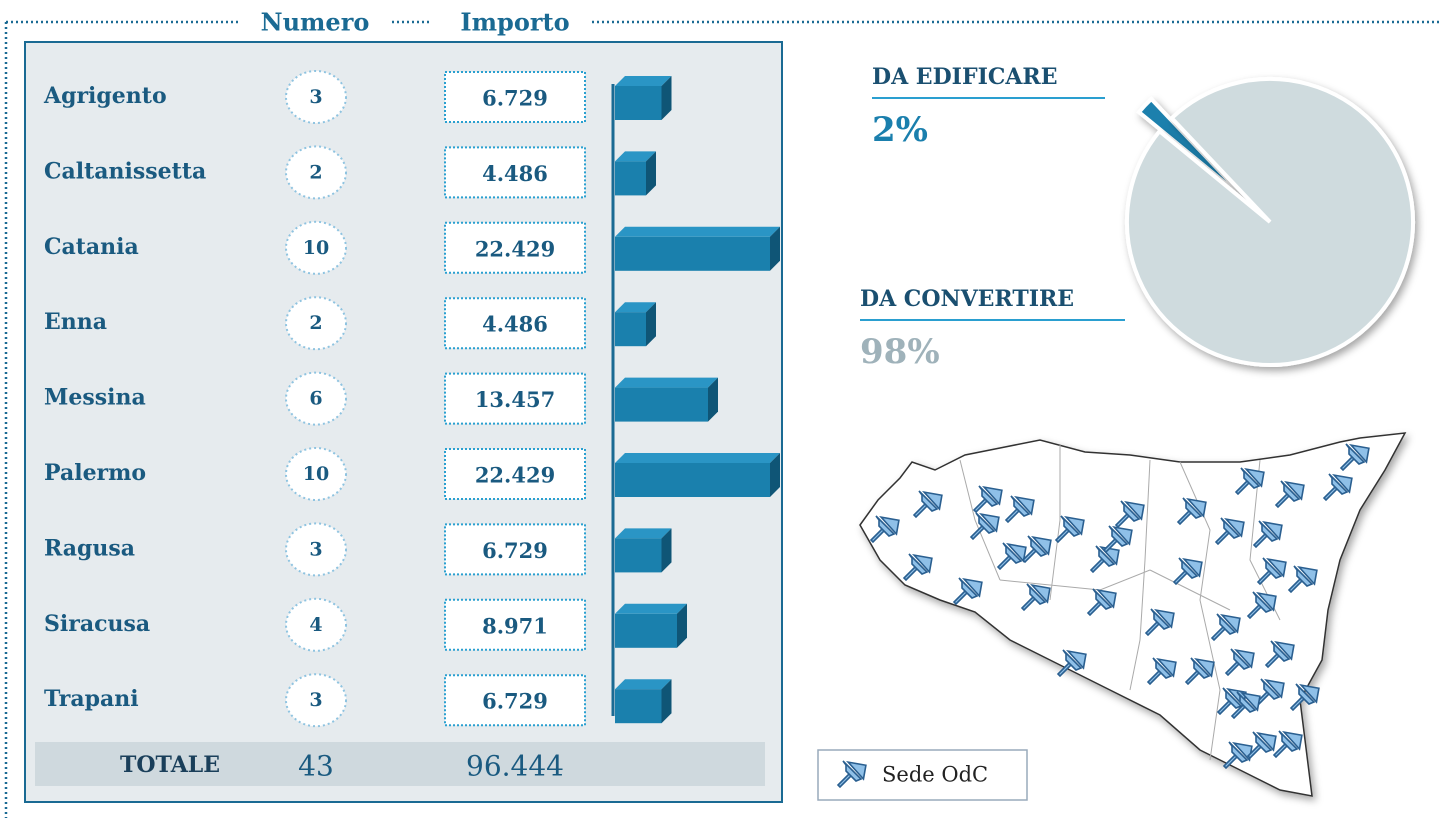 The image size is (1447, 820). I want to click on pie-category: DA EDIFICARE, so click(965, 77).